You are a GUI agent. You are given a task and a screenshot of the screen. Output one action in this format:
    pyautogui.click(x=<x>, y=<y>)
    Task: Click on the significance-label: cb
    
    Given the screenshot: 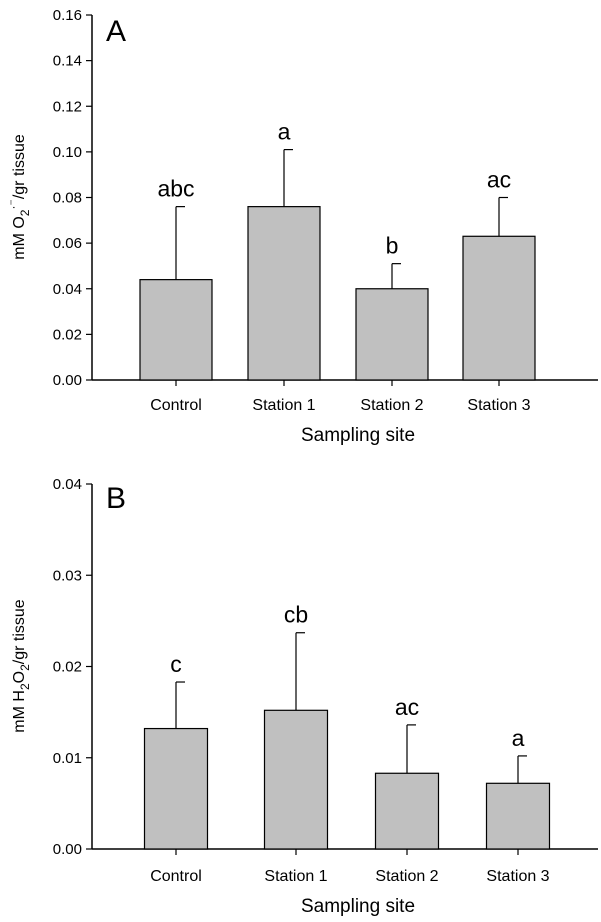 What is the action you would take?
    pyautogui.click(x=296, y=615)
    